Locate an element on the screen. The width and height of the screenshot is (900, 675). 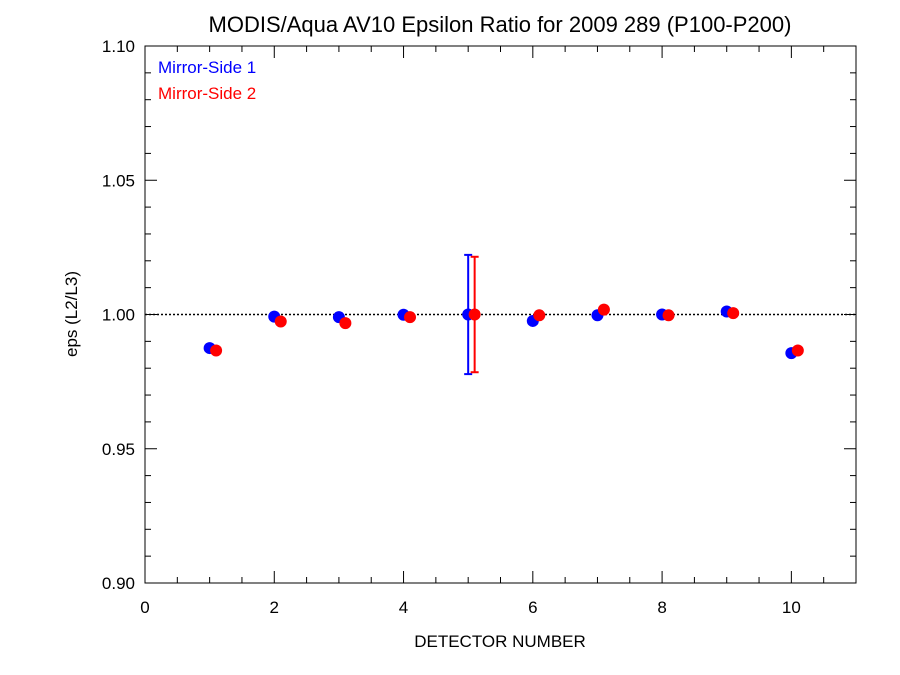
x-tick-label: 10 is located at coordinates (791, 607).